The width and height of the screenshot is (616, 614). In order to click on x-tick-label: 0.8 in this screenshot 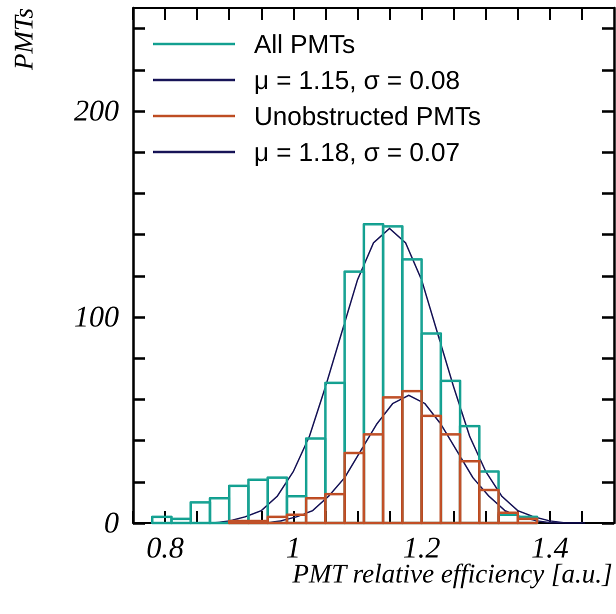, I will do `click(165, 548)`.